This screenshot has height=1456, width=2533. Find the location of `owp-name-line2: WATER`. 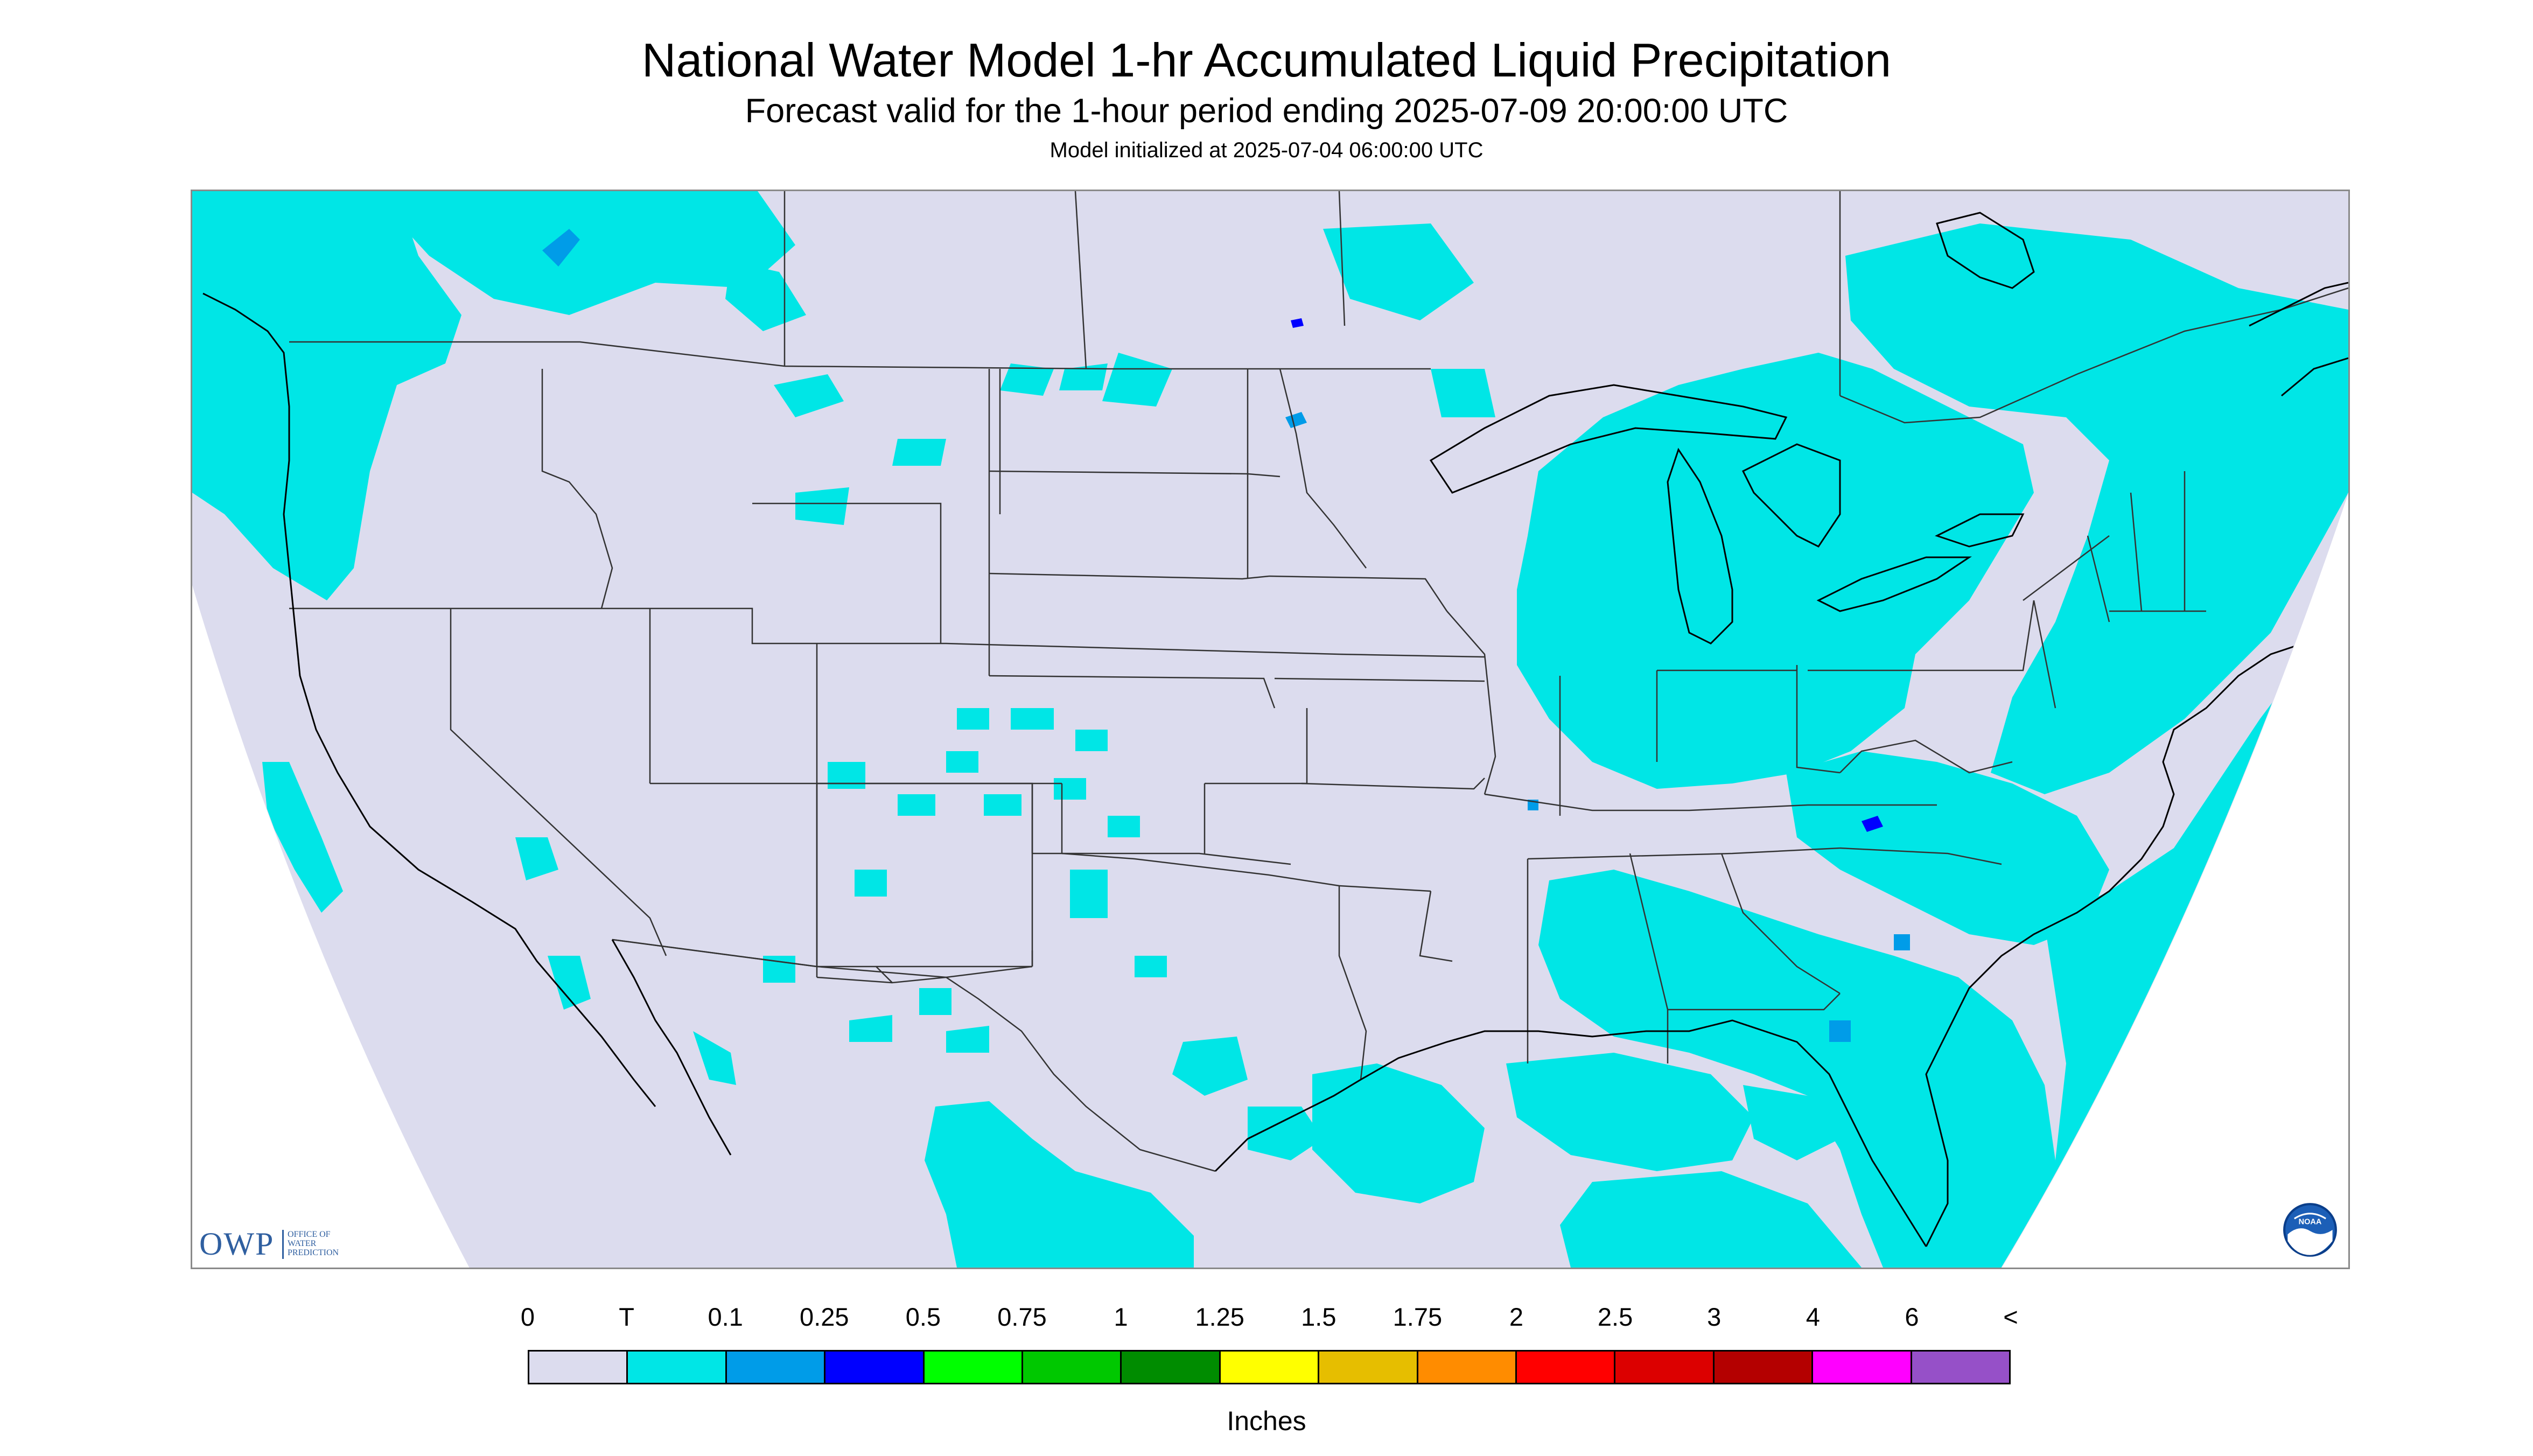

owp-name-line2: WATER is located at coordinates (303, 1243).